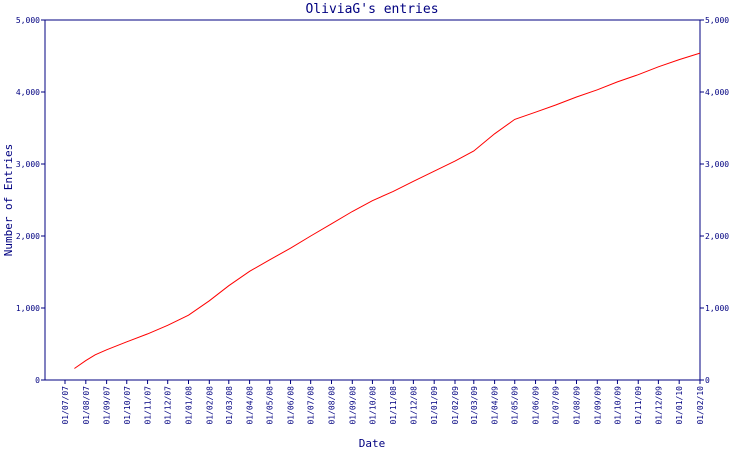 The width and height of the screenshot is (750, 450). I want to click on y-tick-label-left: 1,000, so click(28, 308).